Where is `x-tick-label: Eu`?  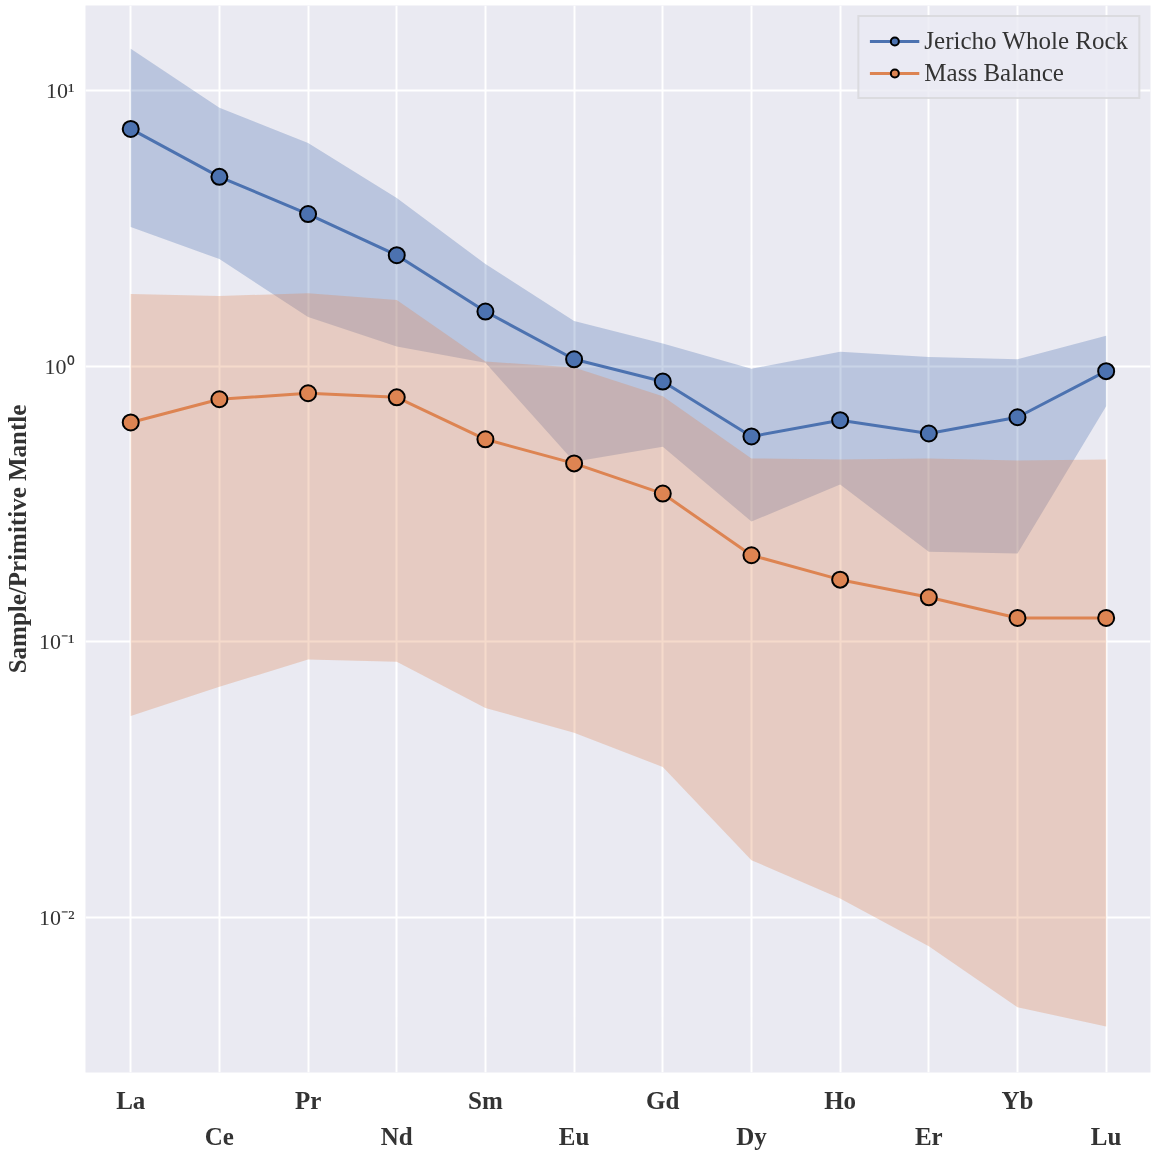 x-tick-label: Eu is located at coordinates (574, 1136).